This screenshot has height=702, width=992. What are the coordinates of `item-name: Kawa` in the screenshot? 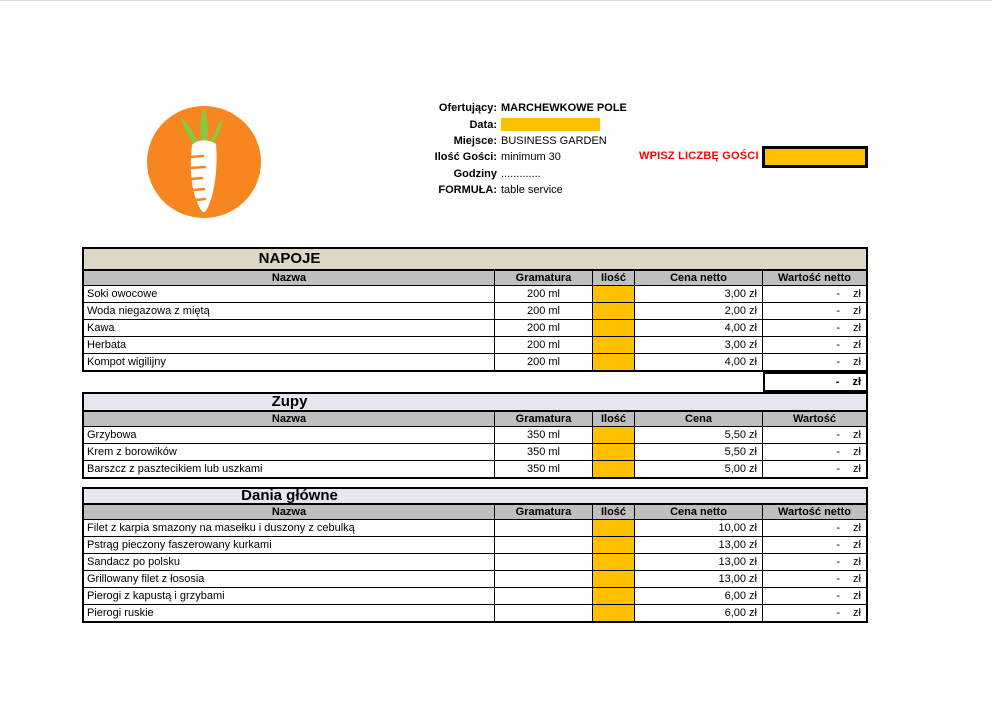 It's located at (289, 328).